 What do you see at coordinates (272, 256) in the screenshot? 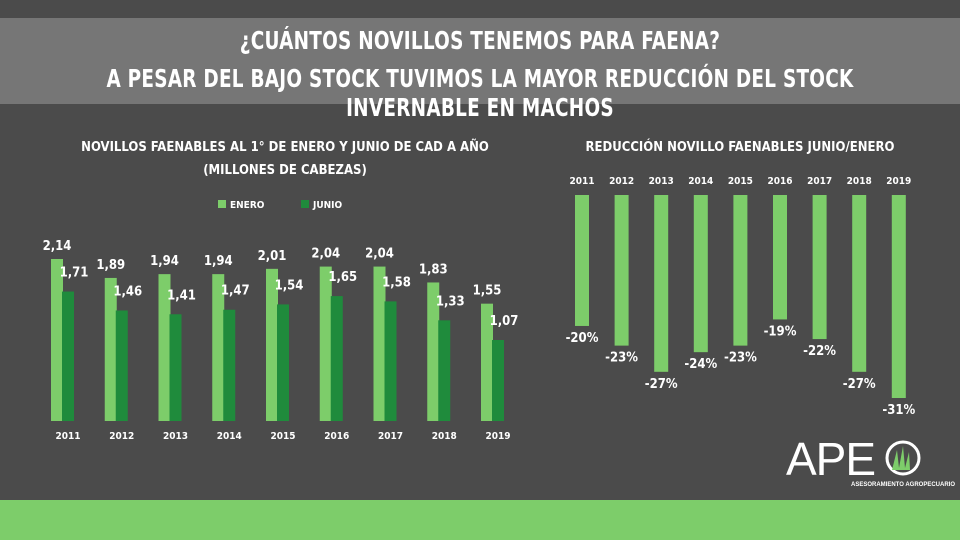
I see `data-label-enero-2015: 2,01` at bounding box center [272, 256].